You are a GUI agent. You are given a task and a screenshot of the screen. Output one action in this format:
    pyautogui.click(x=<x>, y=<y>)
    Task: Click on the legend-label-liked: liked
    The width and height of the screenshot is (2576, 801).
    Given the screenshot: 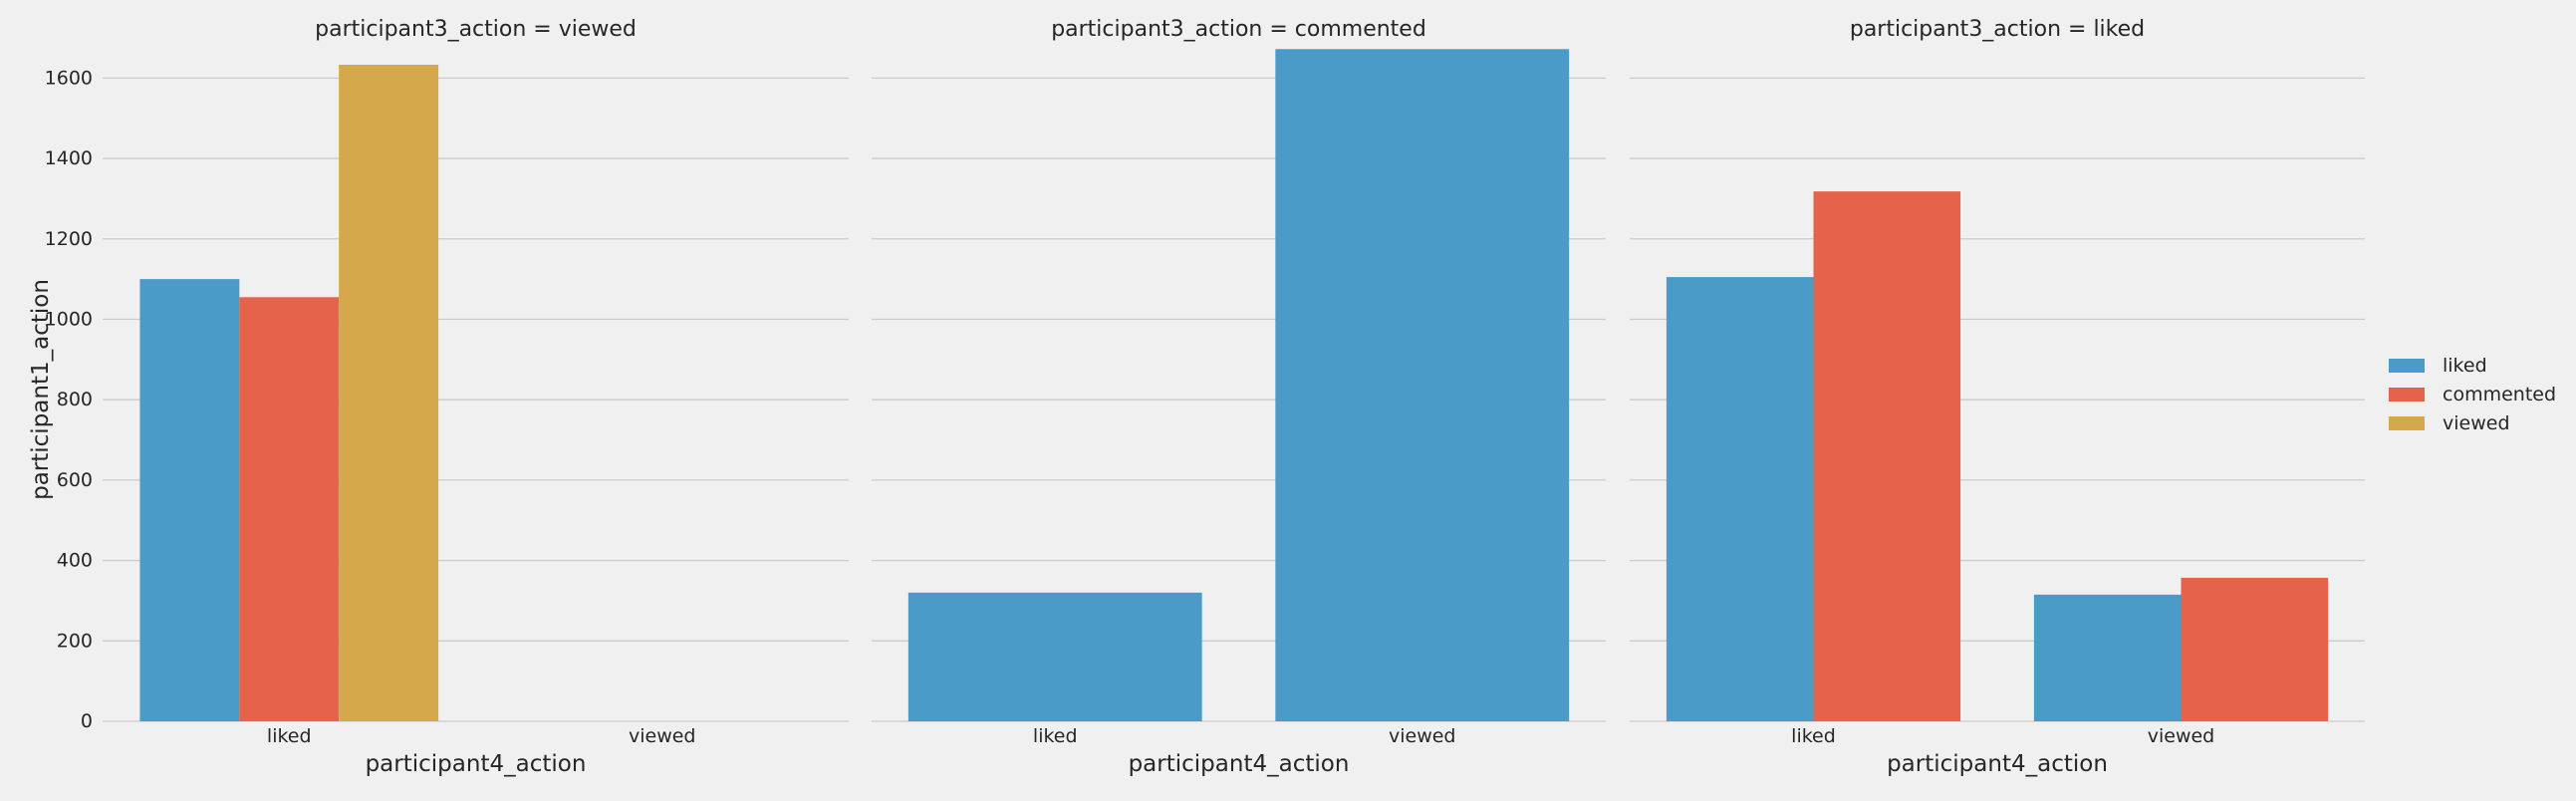 What is the action you would take?
    pyautogui.click(x=2465, y=366)
    